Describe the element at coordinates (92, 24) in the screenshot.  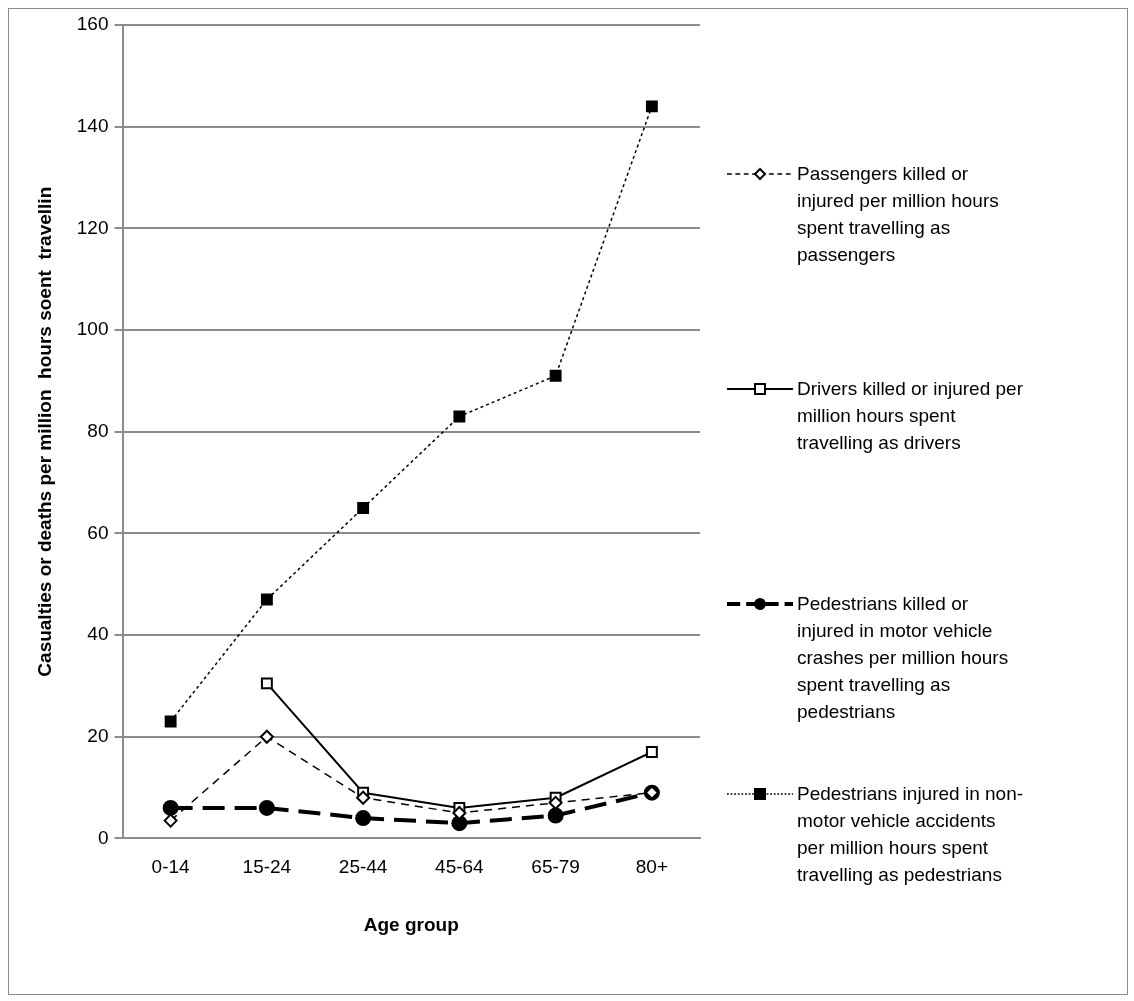
I see `y-tick-label: 160` at that location.